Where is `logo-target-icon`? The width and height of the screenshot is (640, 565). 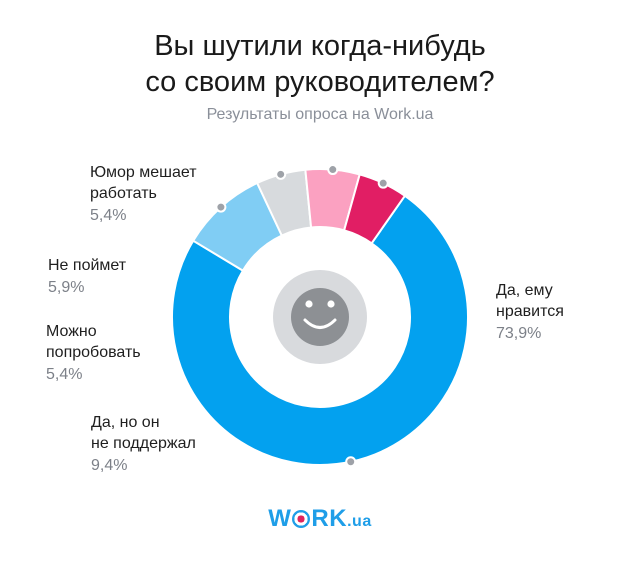 logo-target-icon is located at coordinates (301, 519).